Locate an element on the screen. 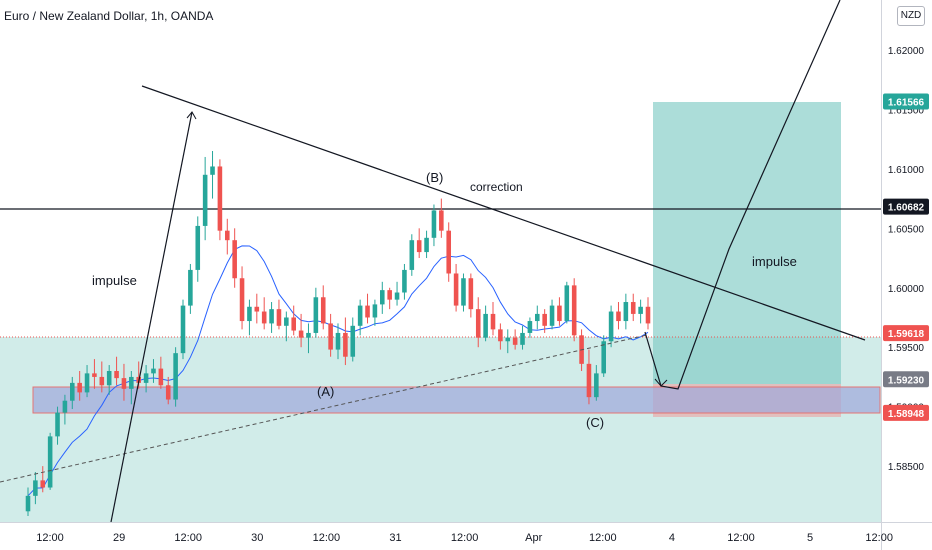 This screenshot has height=550, width=932. support-box is located at coordinates (456, 400).